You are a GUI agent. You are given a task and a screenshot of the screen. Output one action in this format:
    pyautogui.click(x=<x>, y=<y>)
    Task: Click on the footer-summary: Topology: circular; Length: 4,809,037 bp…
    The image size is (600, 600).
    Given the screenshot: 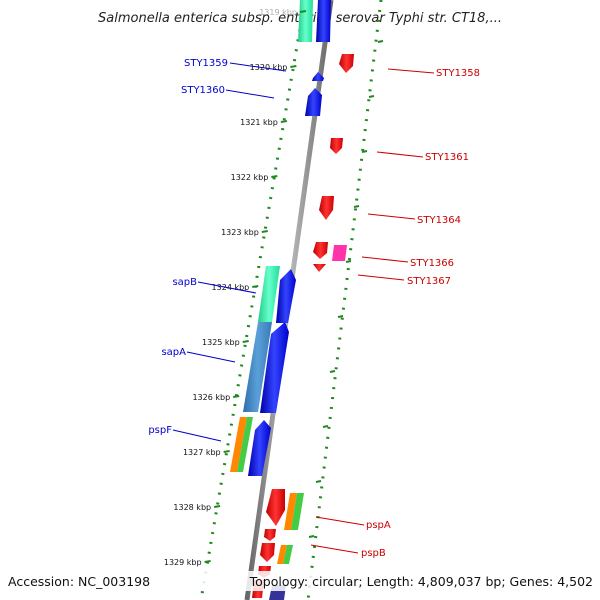 What is the action you would take?
    pyautogui.click(x=421, y=581)
    